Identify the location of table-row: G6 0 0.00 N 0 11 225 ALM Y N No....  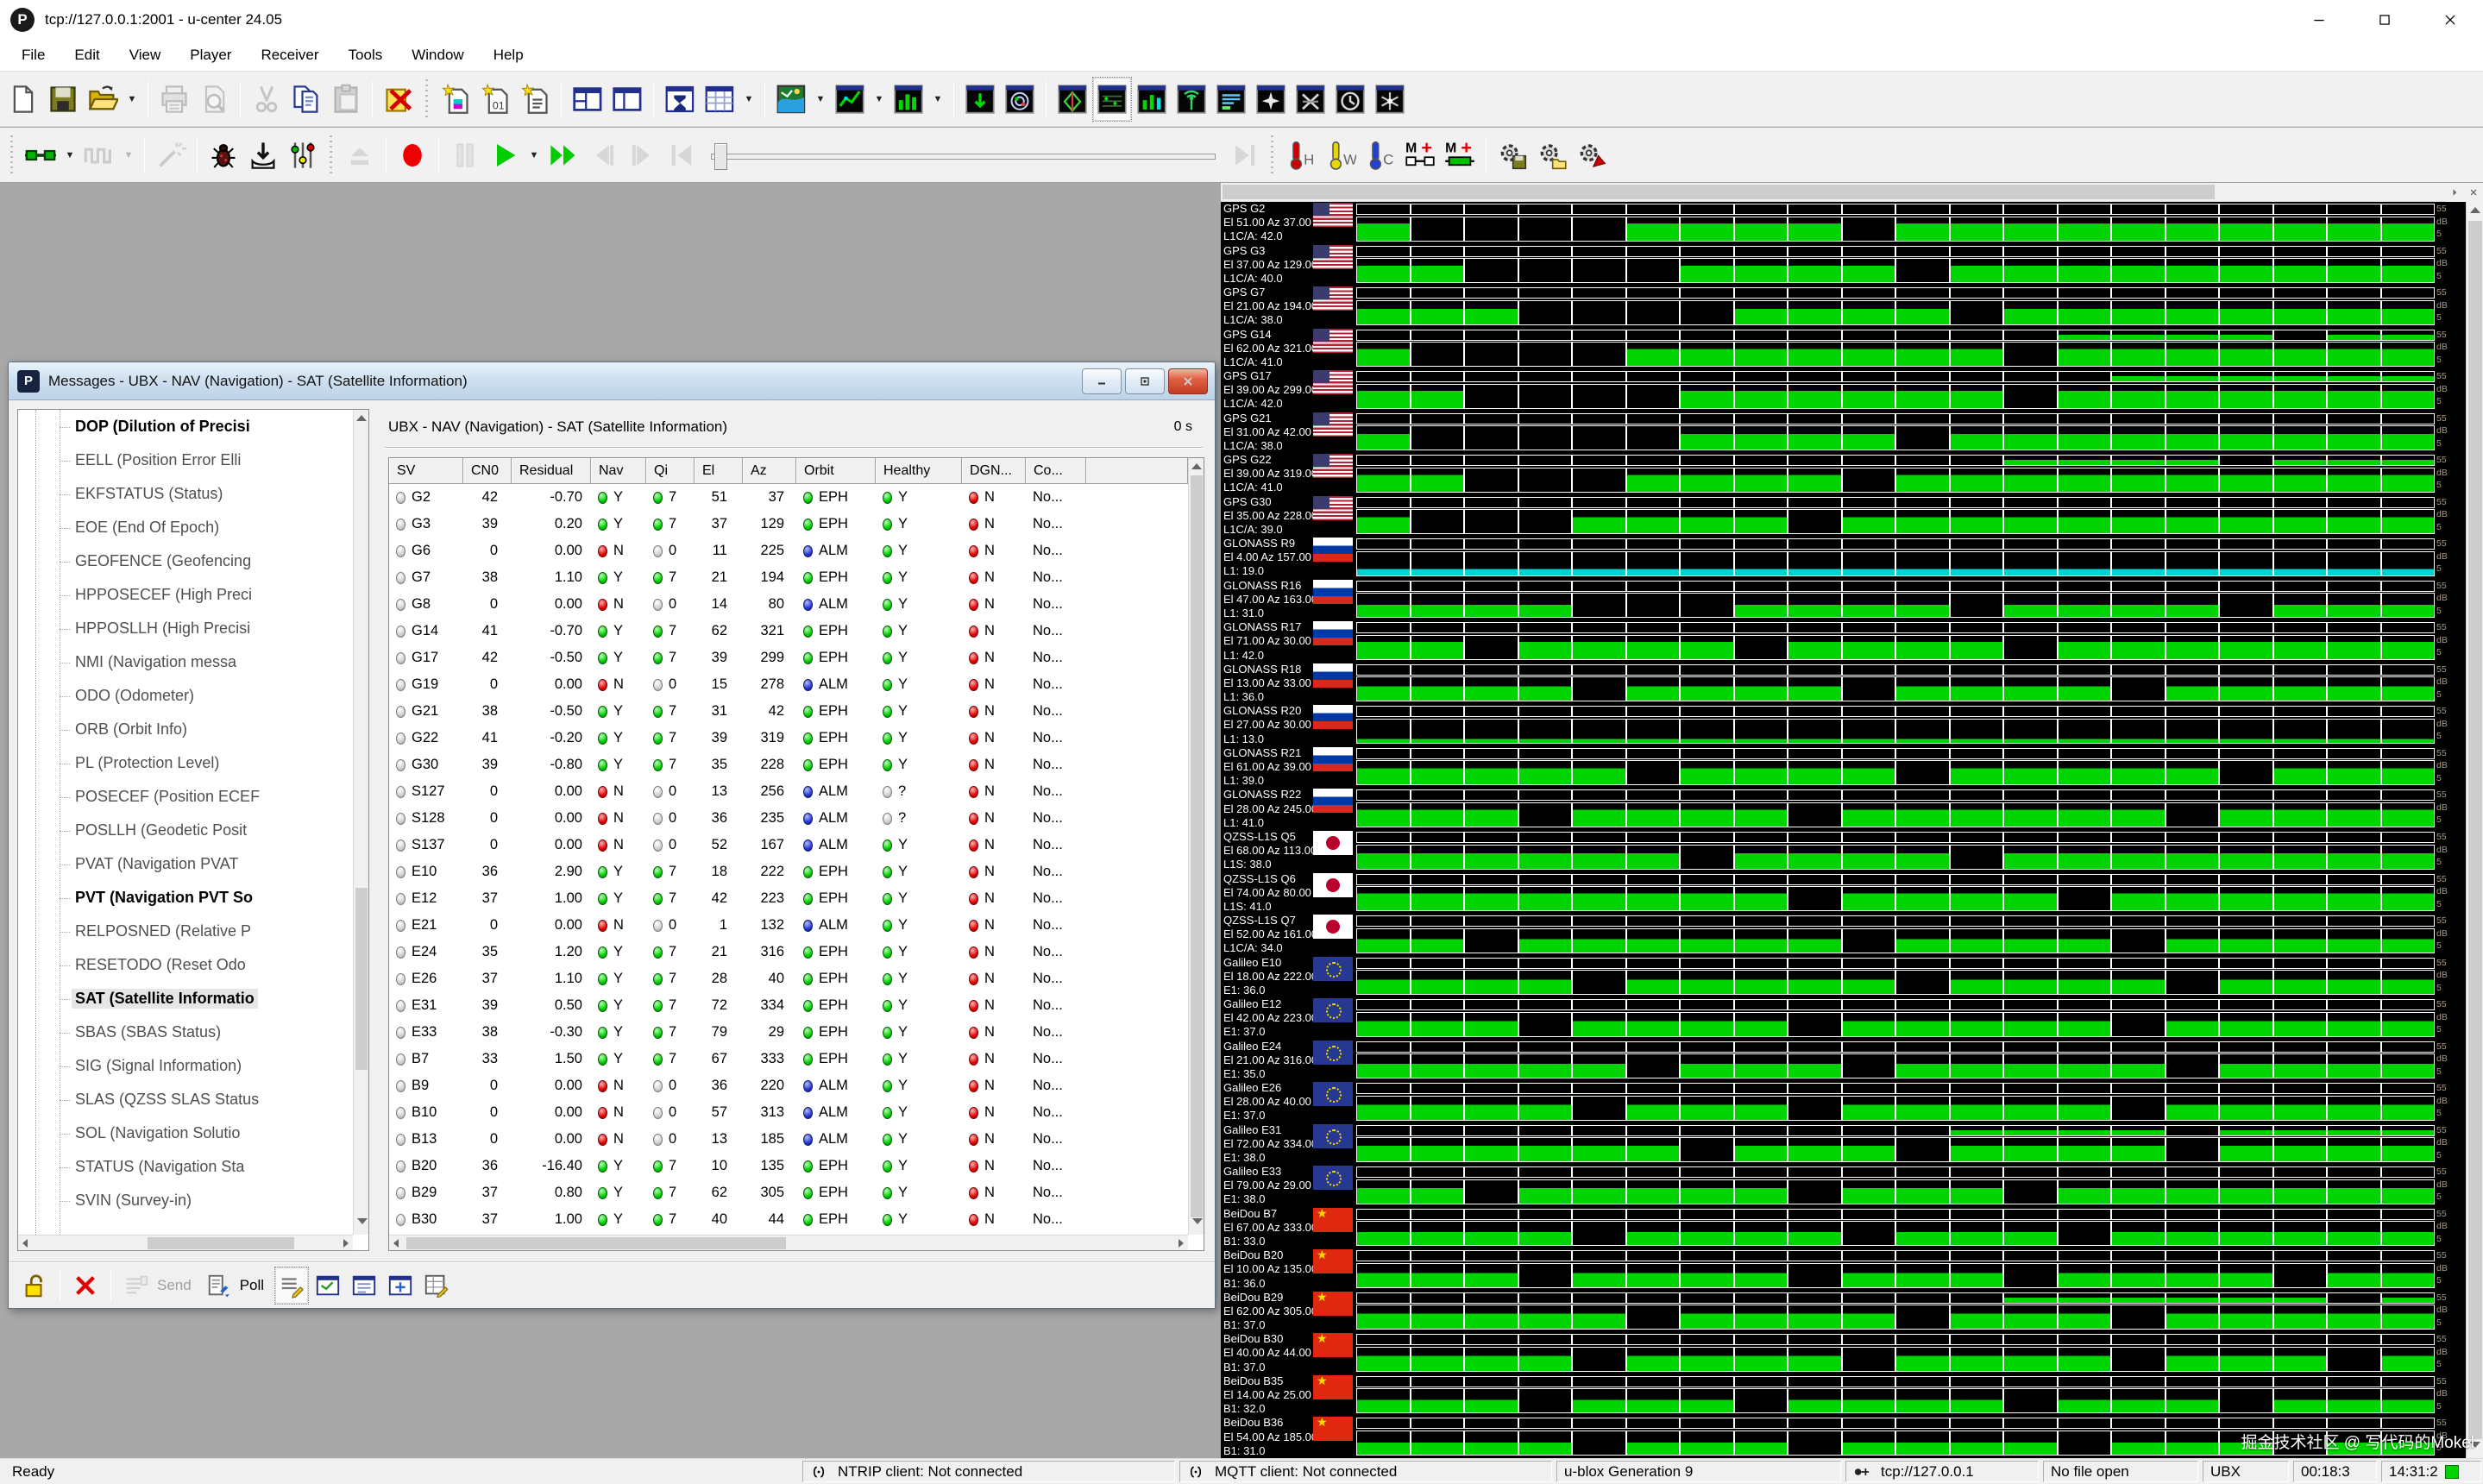
(788, 551).